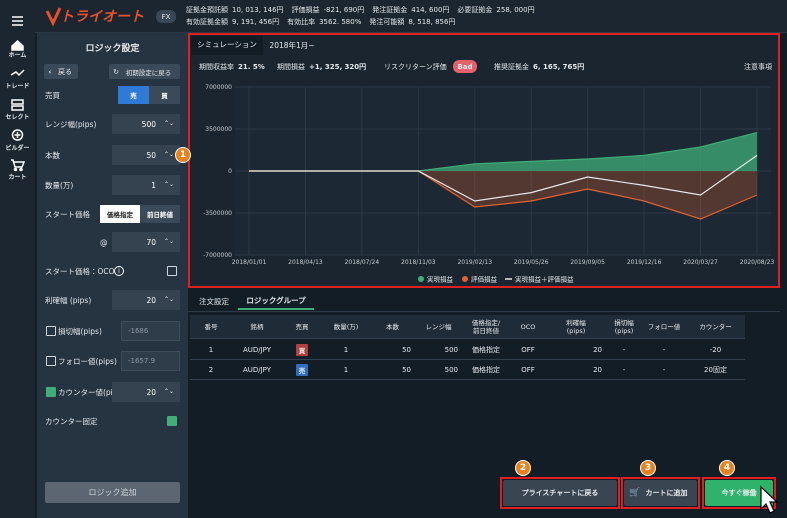 The height and width of the screenshot is (518, 787). I want to click on number-input: 50, so click(146, 155).